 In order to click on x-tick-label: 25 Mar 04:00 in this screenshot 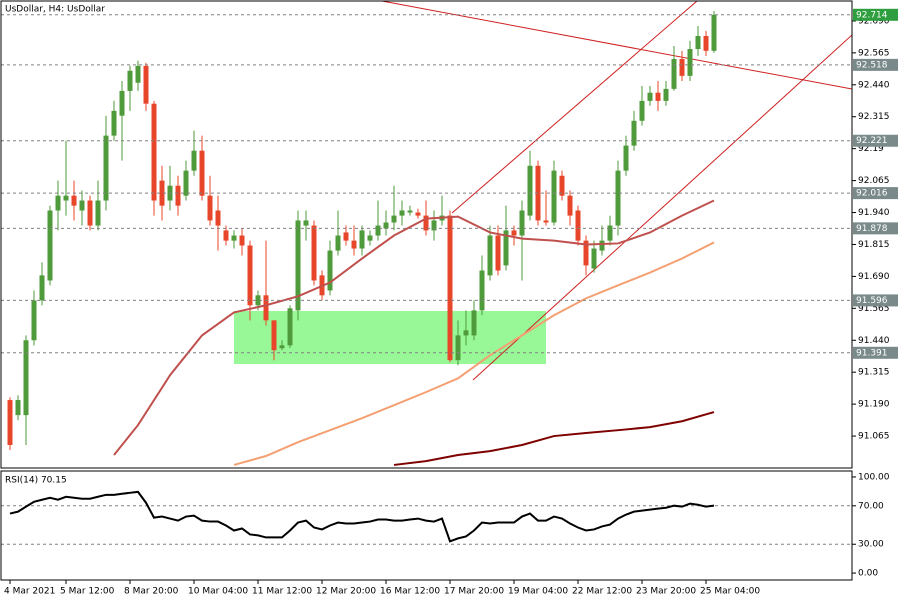, I will do `click(730, 592)`.